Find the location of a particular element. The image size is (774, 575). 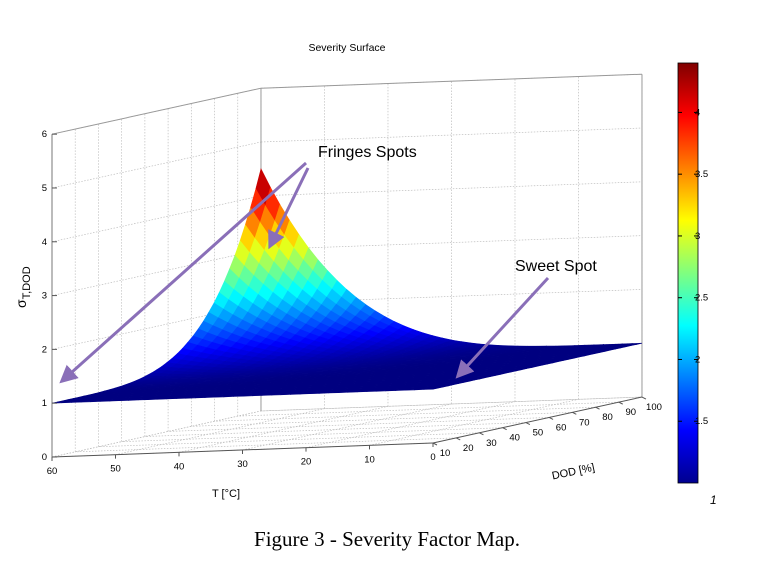

z-tick-label: 1 is located at coordinates (44, 403).